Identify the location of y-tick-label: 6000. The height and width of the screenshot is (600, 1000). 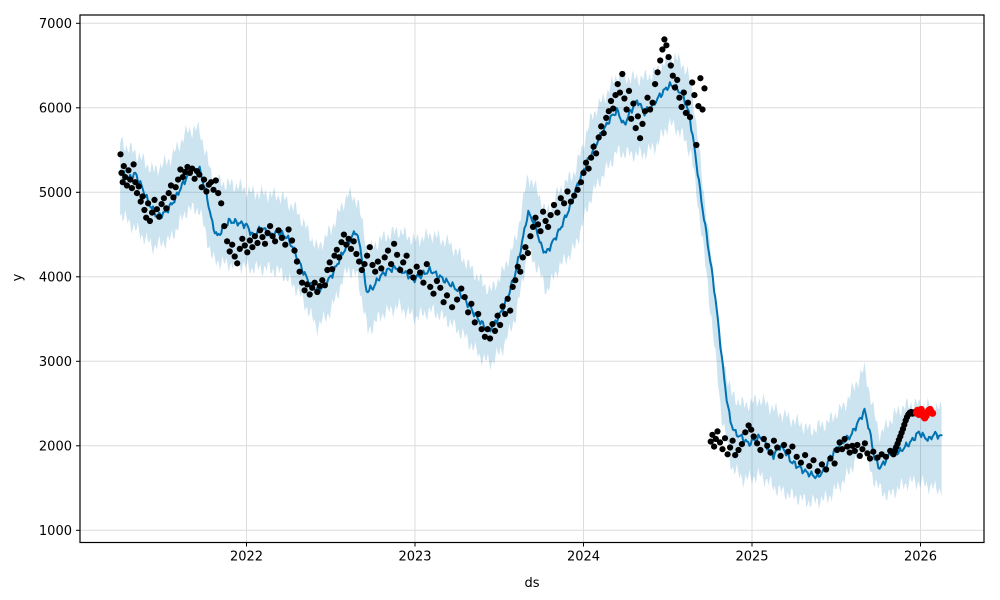
(55, 108).